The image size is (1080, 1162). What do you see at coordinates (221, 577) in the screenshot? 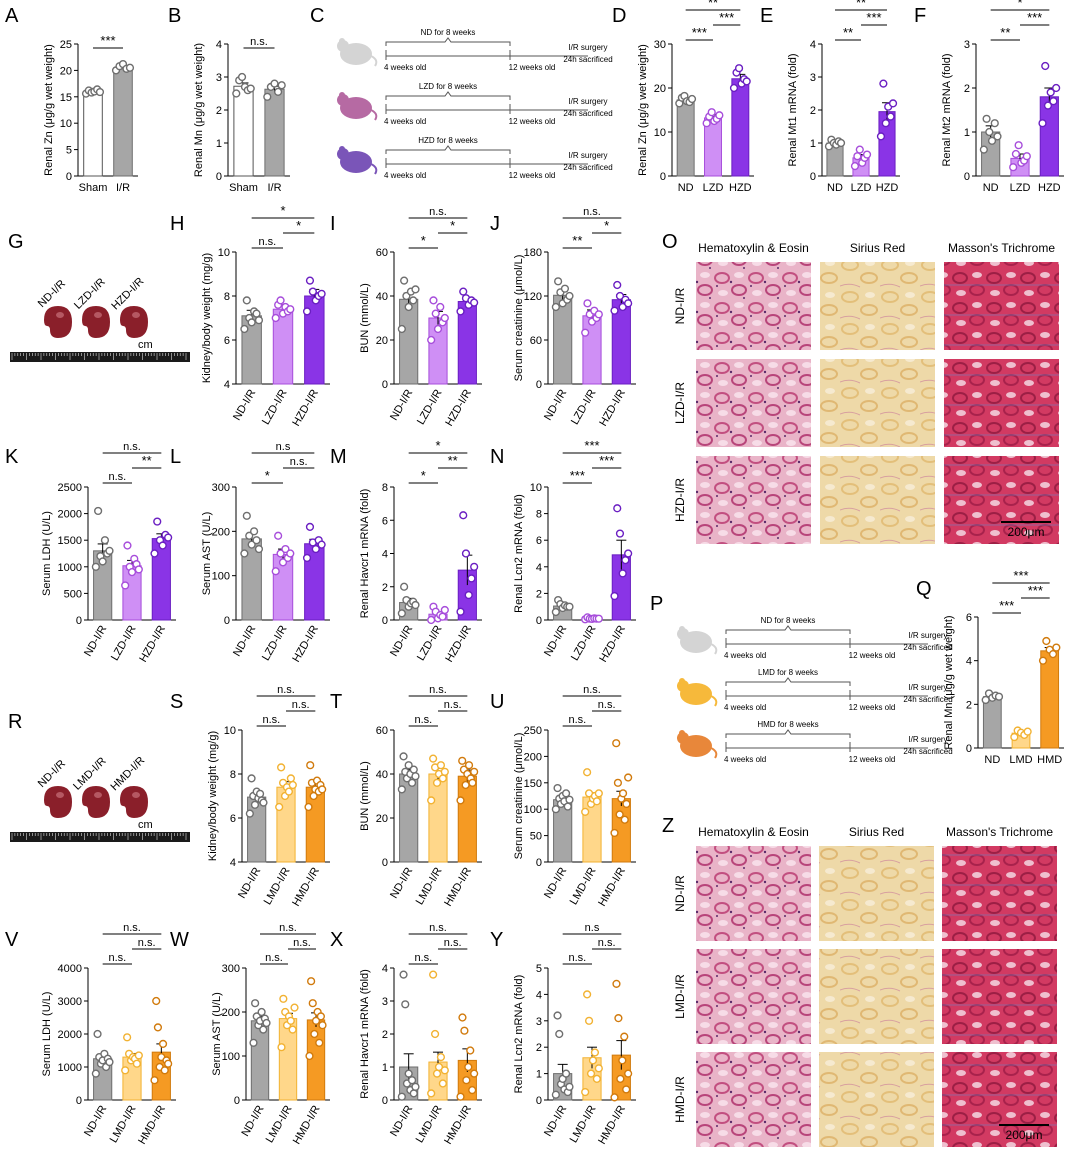
I see `y-tick-label: 100` at bounding box center [221, 577].